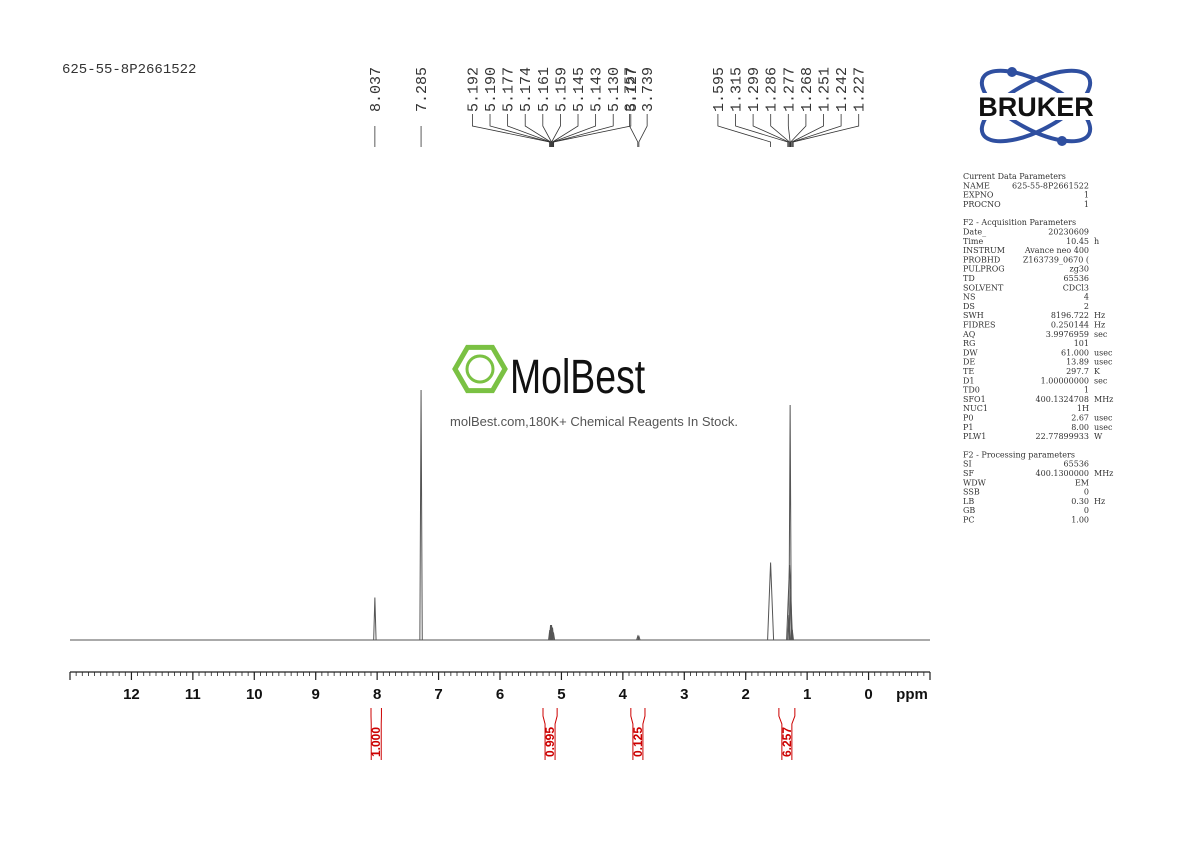 This screenshot has height=842, width=1190. What do you see at coordinates (971, 492) in the screenshot?
I see `param-name: SSB` at bounding box center [971, 492].